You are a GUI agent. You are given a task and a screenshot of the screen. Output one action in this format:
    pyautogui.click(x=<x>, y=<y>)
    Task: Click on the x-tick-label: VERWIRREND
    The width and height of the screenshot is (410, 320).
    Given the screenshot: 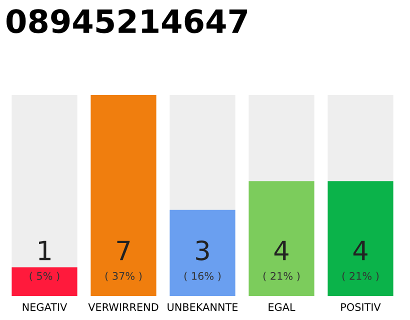 What is the action you would take?
    pyautogui.click(x=123, y=307)
    